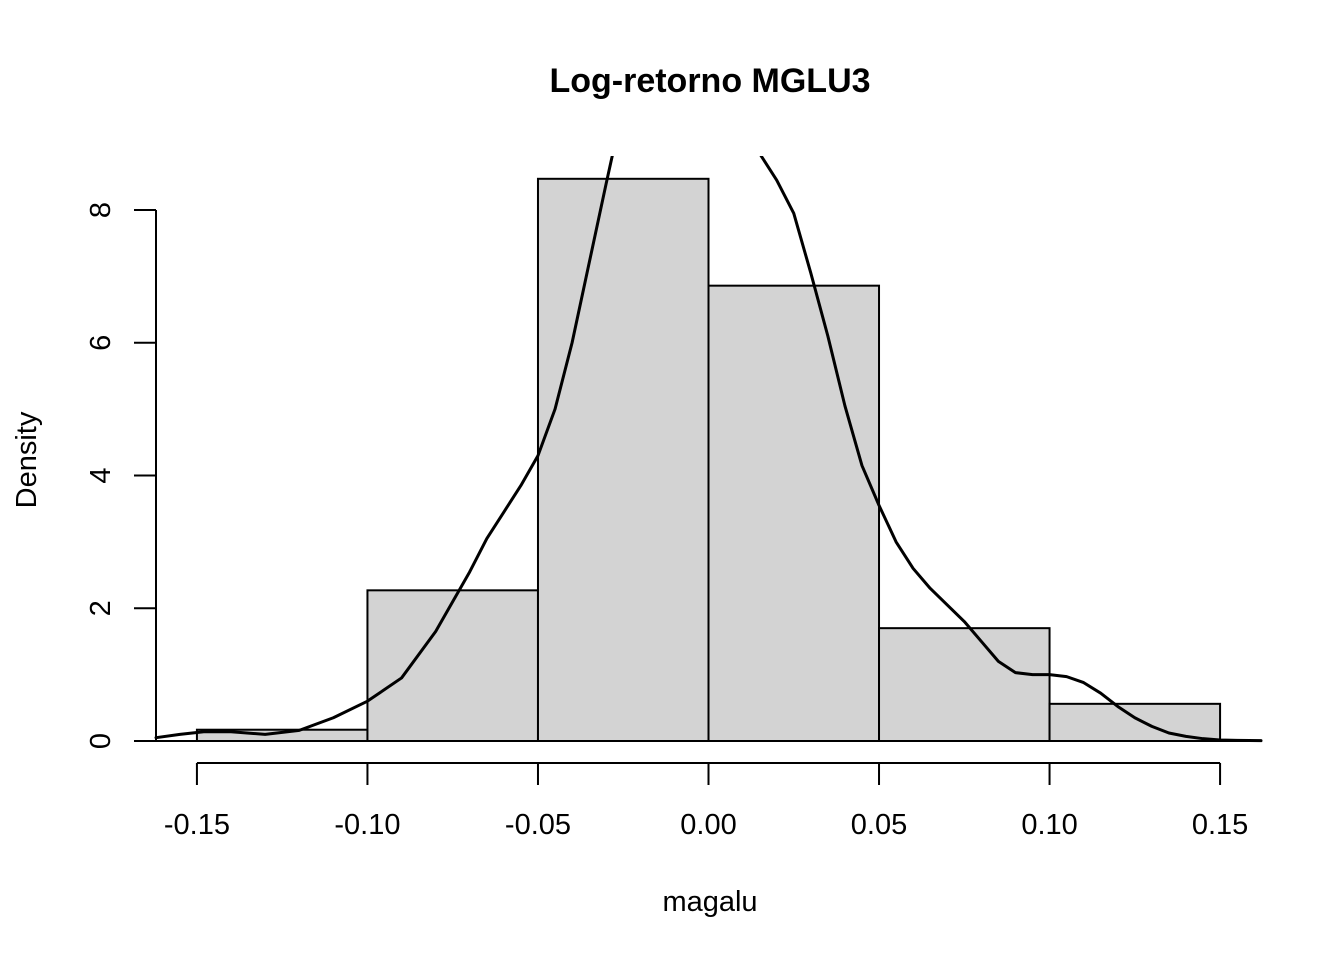  Describe the element at coordinates (101, 475) in the screenshot. I see `y-tick-label: 4` at that location.